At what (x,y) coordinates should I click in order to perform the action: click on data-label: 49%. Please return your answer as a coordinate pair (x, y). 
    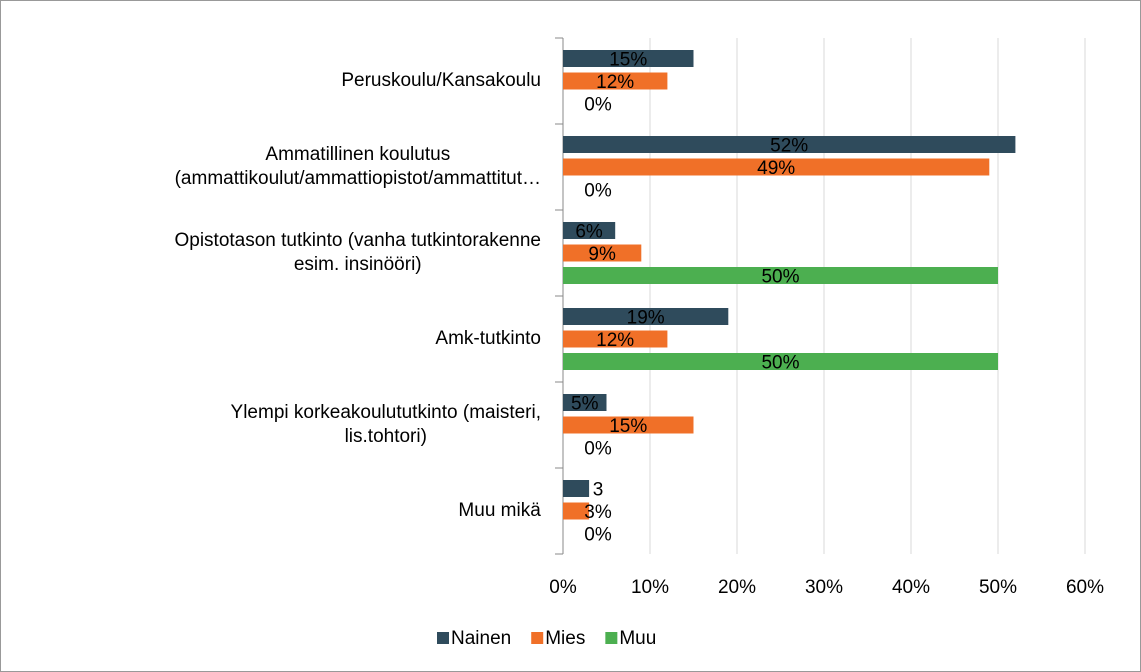
    Looking at the image, I should click on (776, 168).